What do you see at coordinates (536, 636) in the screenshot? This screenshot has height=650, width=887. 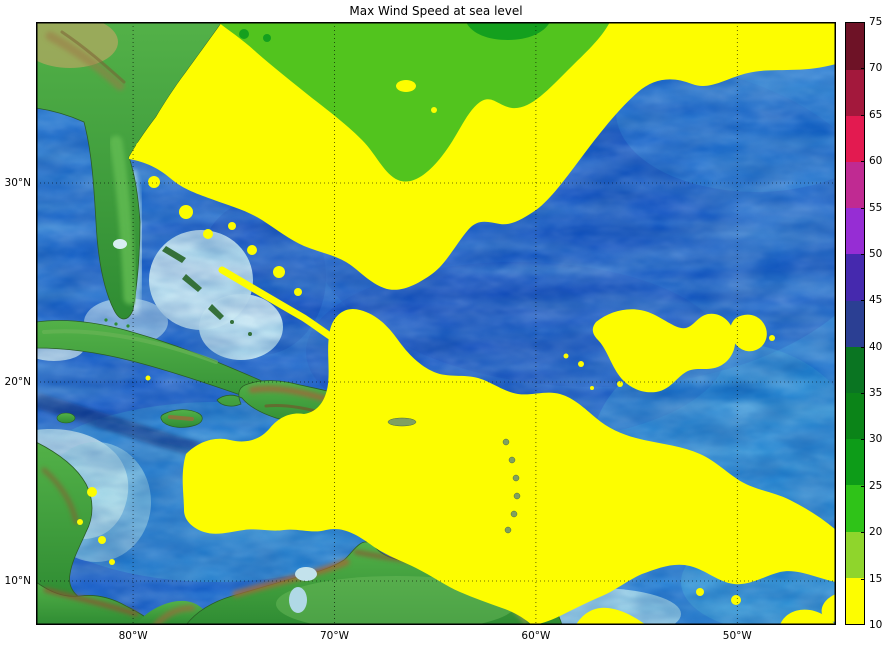 I see `lon-tick-label: 60°W` at bounding box center [536, 636].